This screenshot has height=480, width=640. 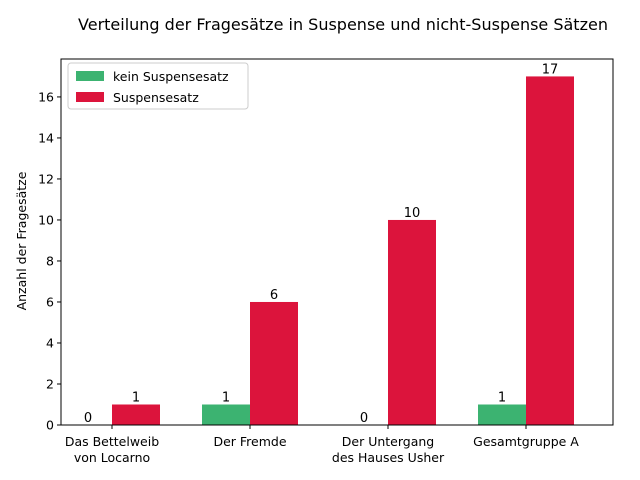 I want to click on data-label: 6, so click(x=274, y=295).